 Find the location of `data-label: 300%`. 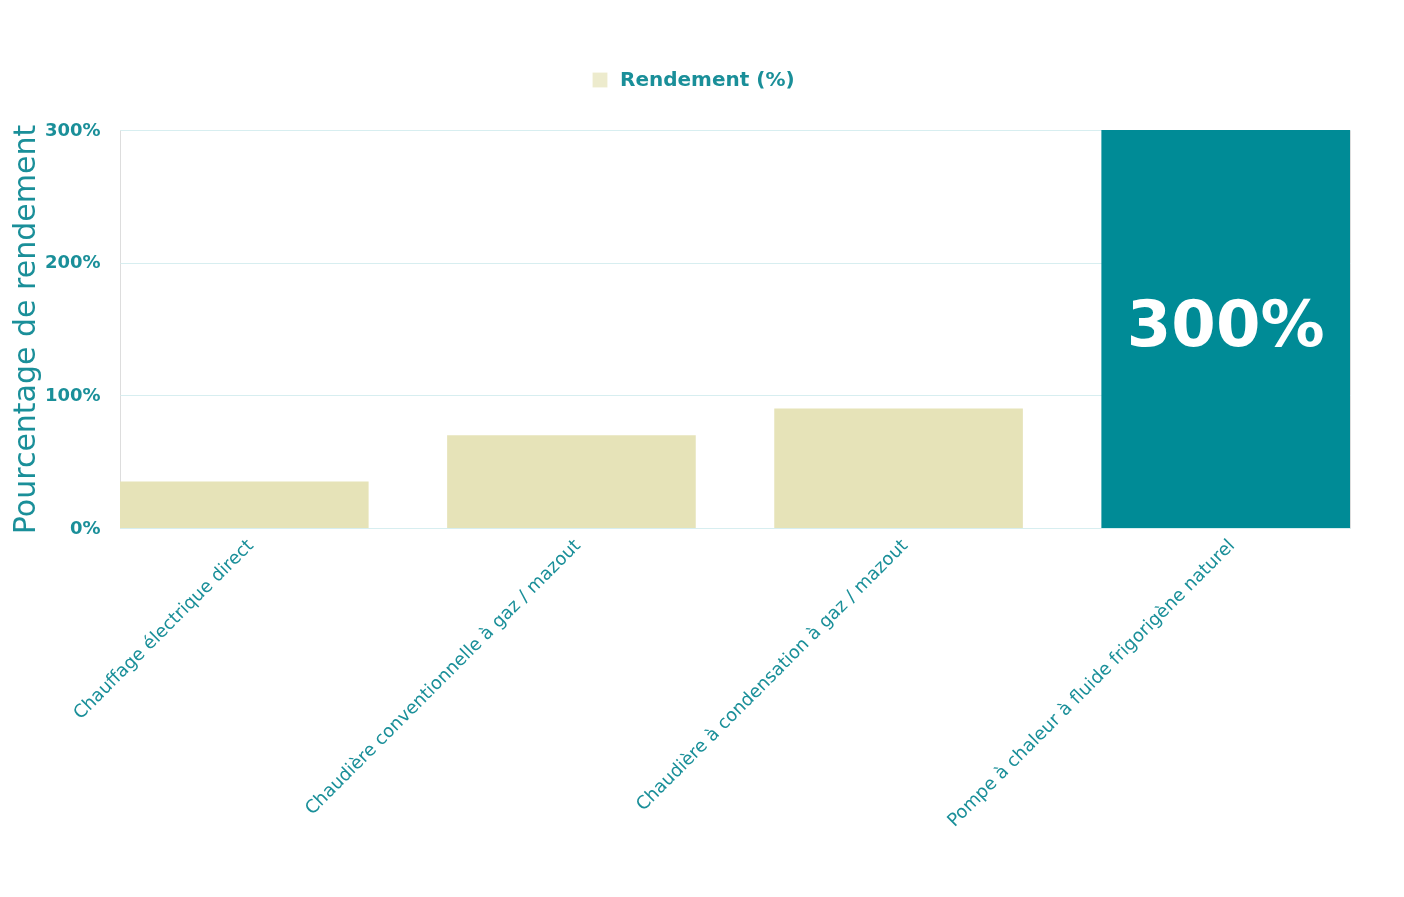

data-label: 300% is located at coordinates (1225, 324).